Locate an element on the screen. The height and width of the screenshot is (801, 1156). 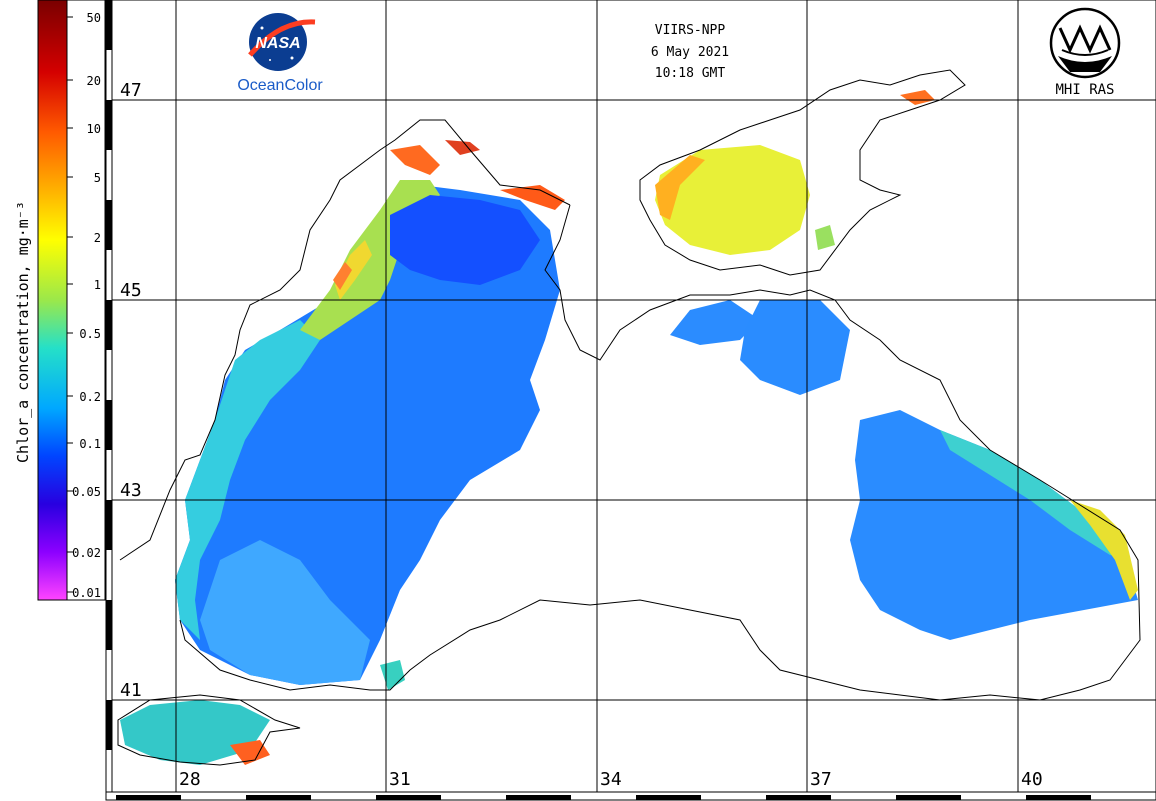
east-coastal-yellow is located at coordinates (1104, 550).